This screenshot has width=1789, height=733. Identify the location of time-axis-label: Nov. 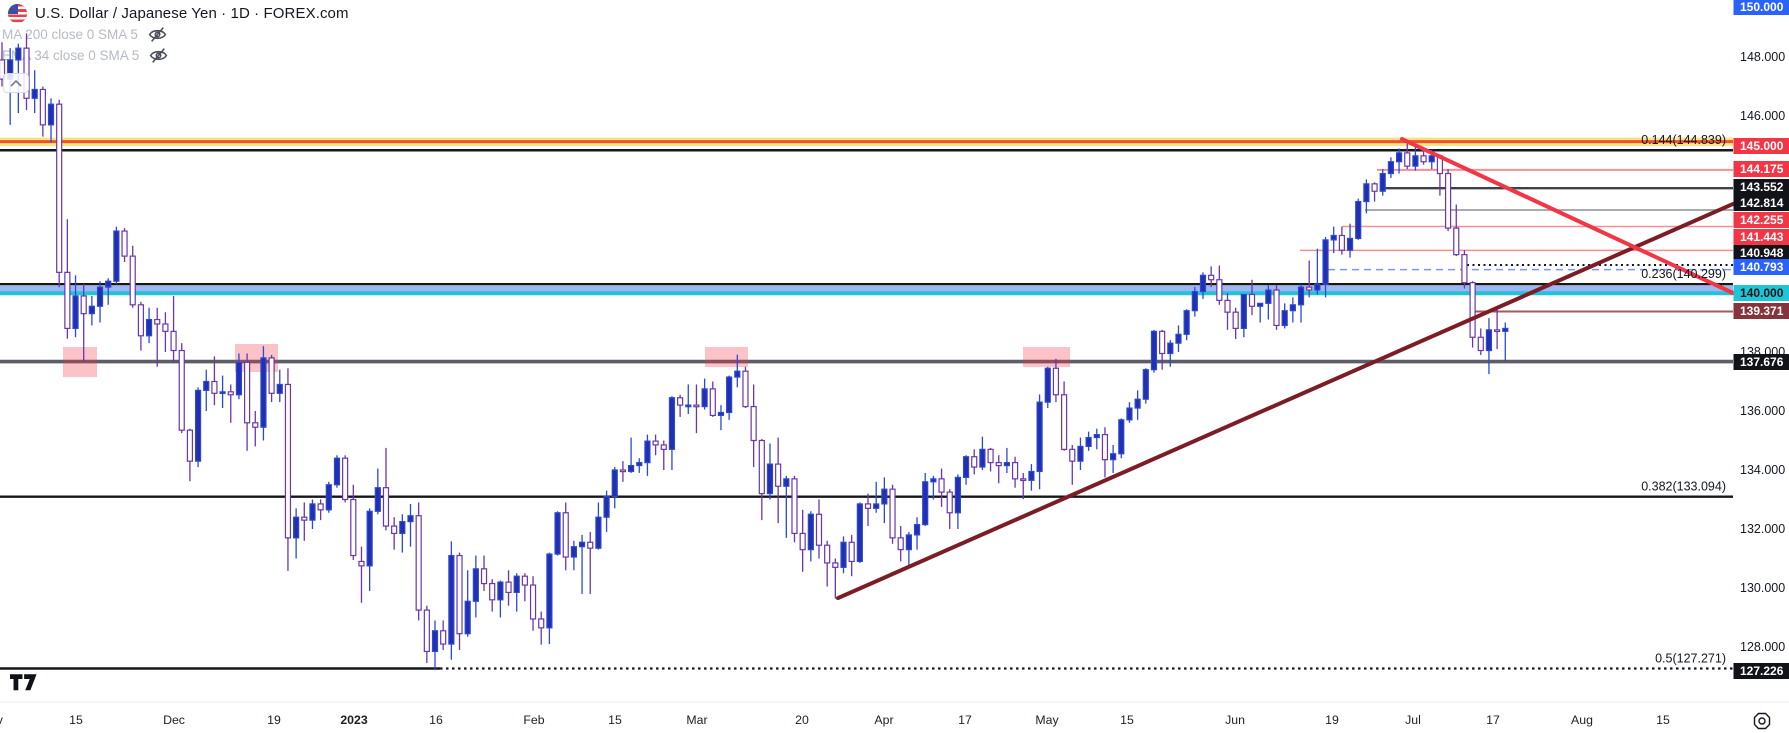
(2, 720).